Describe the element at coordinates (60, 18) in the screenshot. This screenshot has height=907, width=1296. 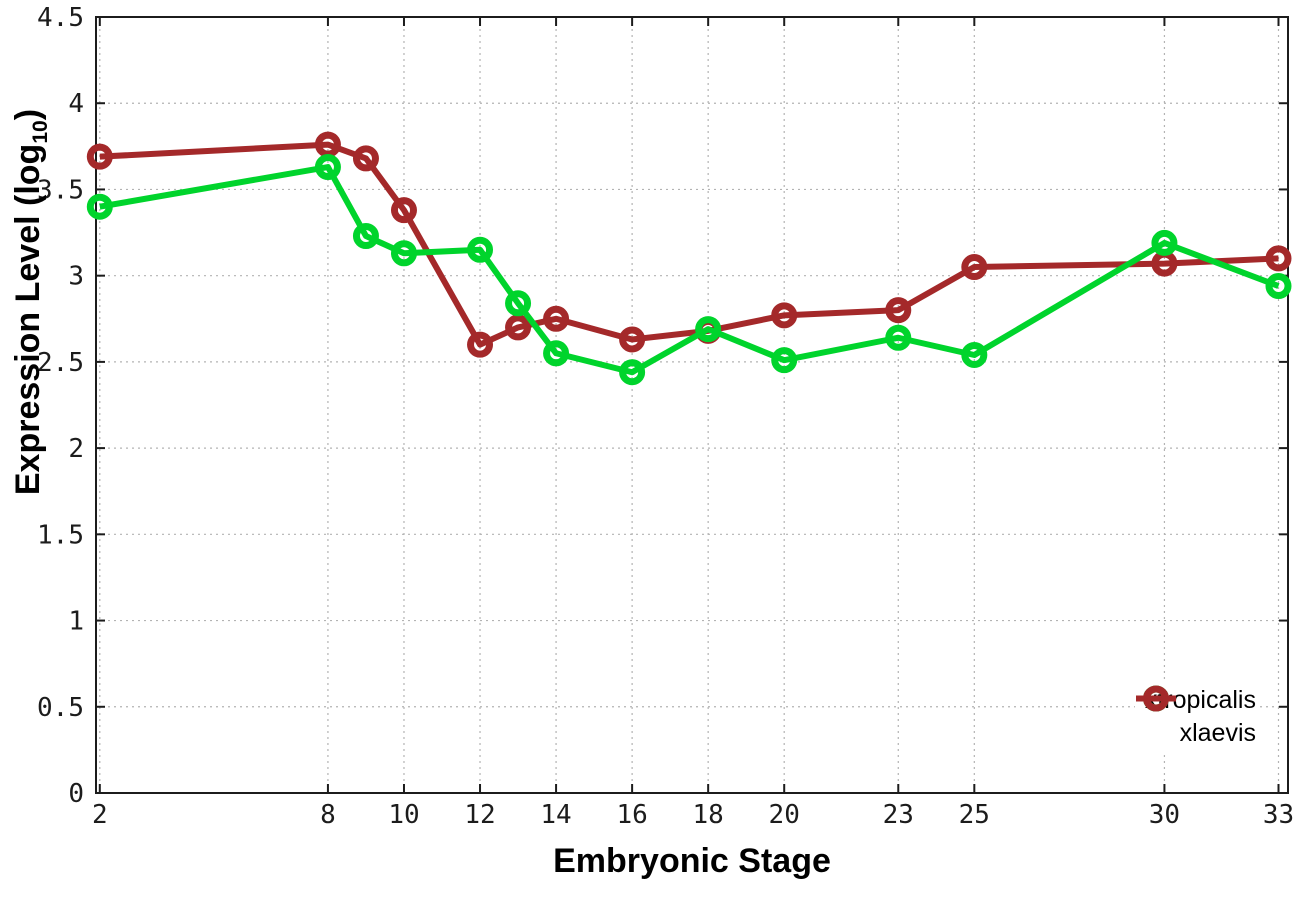
I see `y-tick-label: 4.5` at that location.